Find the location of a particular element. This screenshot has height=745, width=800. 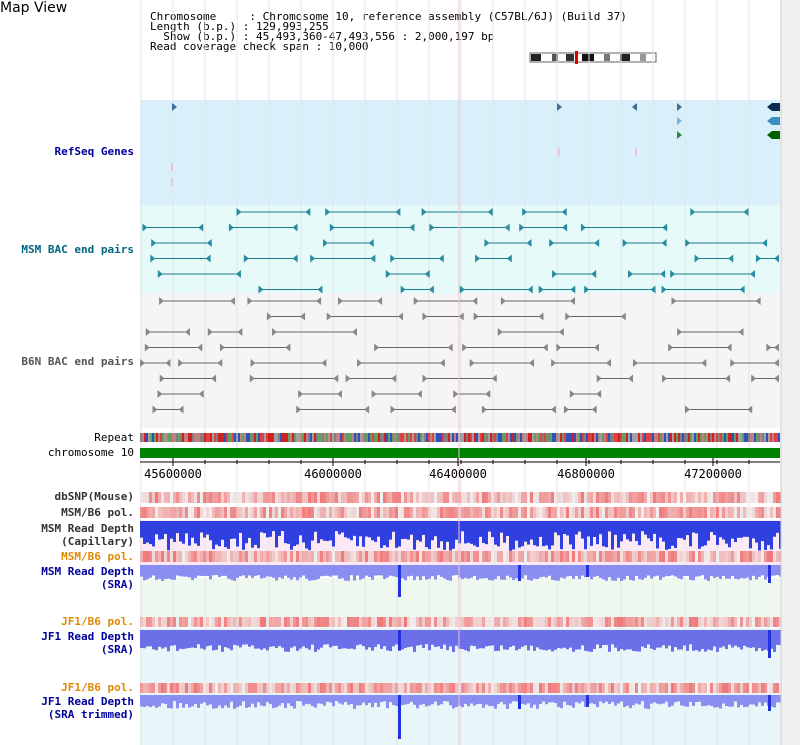

refseq-track-bg is located at coordinates (460, 152).